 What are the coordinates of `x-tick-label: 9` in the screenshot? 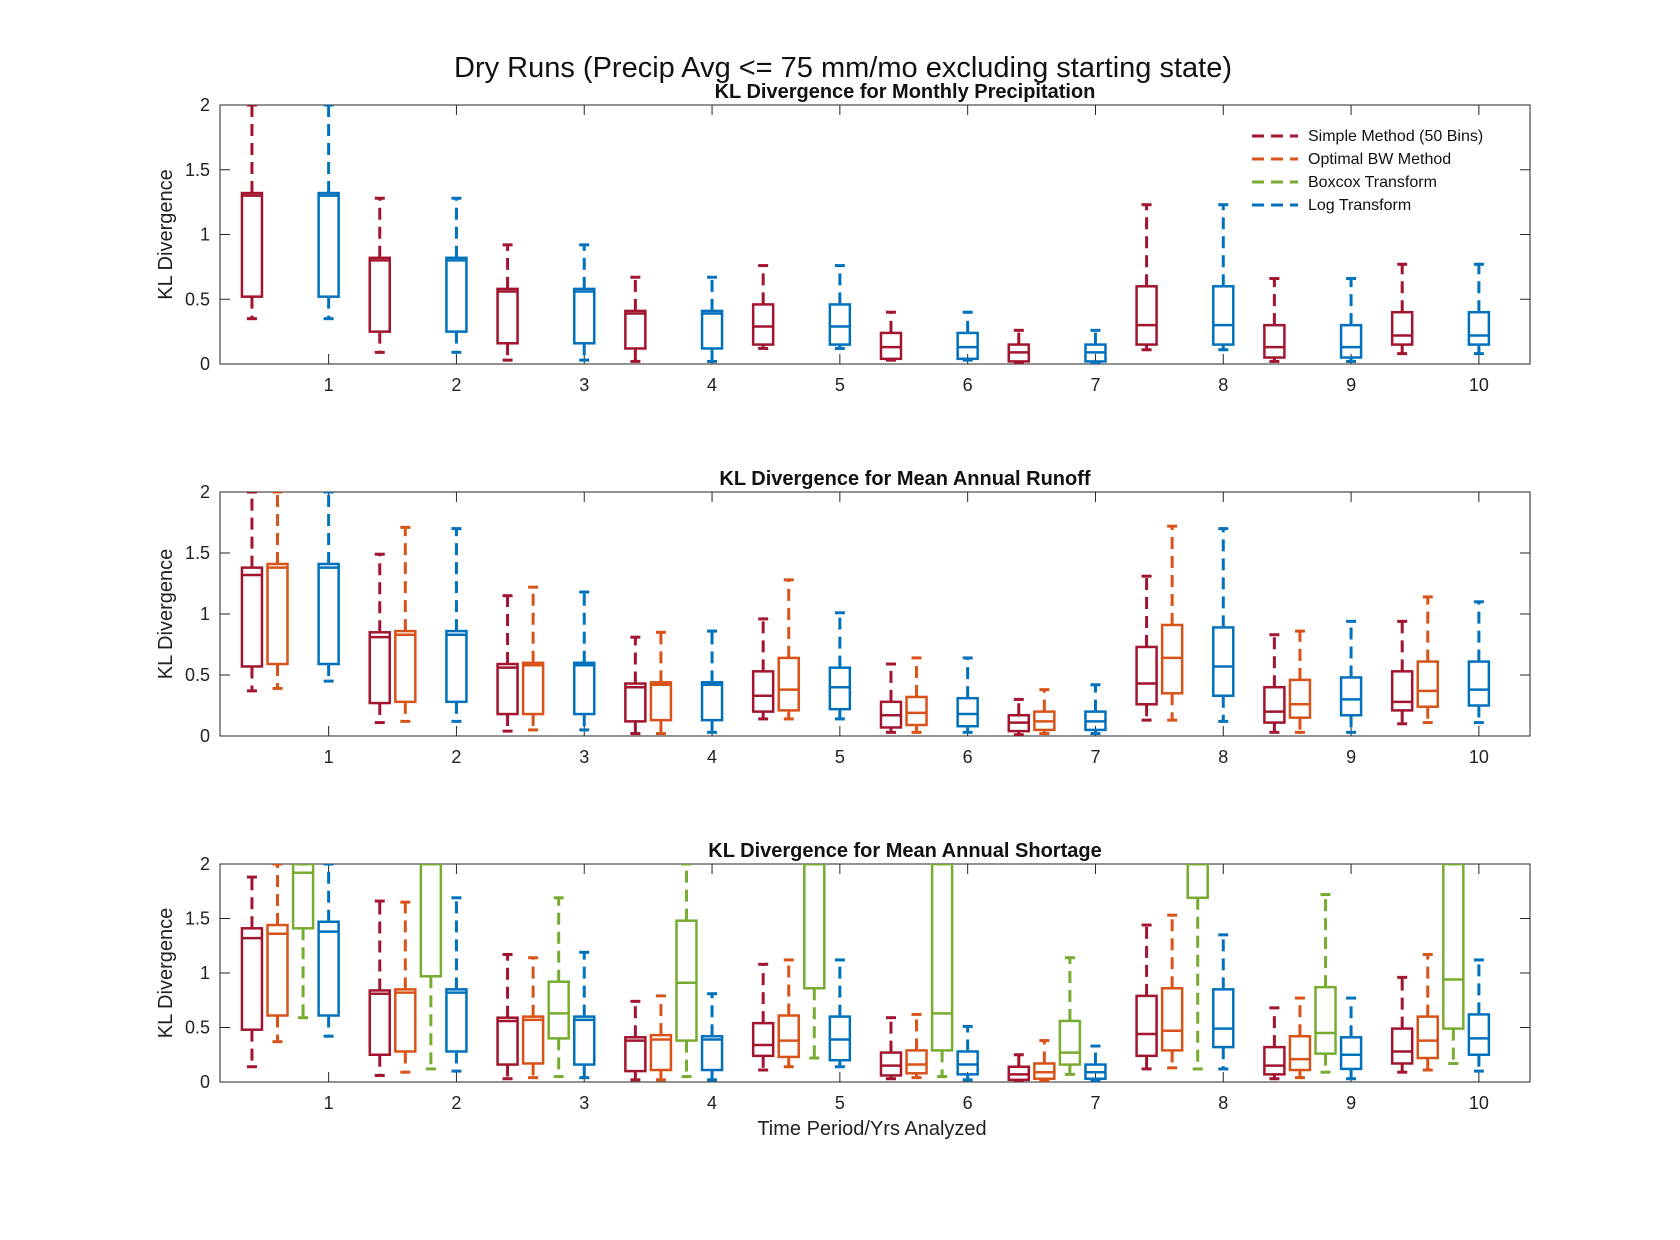 It's located at (1351, 757).